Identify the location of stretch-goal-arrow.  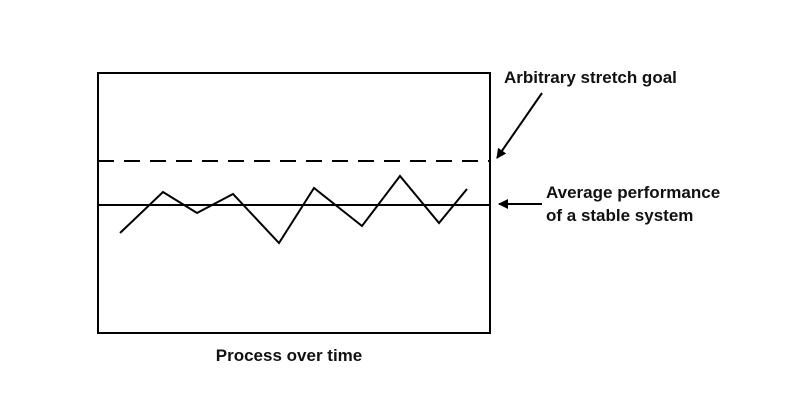
(519, 125).